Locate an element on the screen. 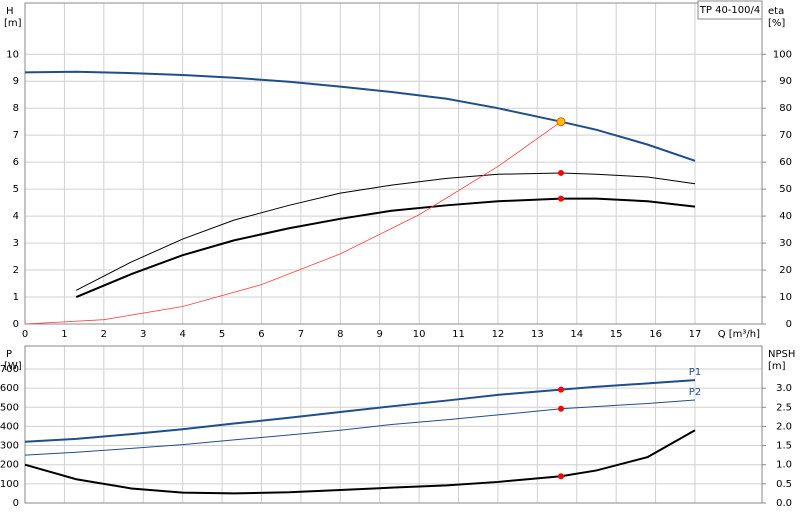 Image resolution: width=800 pixels, height=520 pixels. x-tick-label: 10 is located at coordinates (419, 334).